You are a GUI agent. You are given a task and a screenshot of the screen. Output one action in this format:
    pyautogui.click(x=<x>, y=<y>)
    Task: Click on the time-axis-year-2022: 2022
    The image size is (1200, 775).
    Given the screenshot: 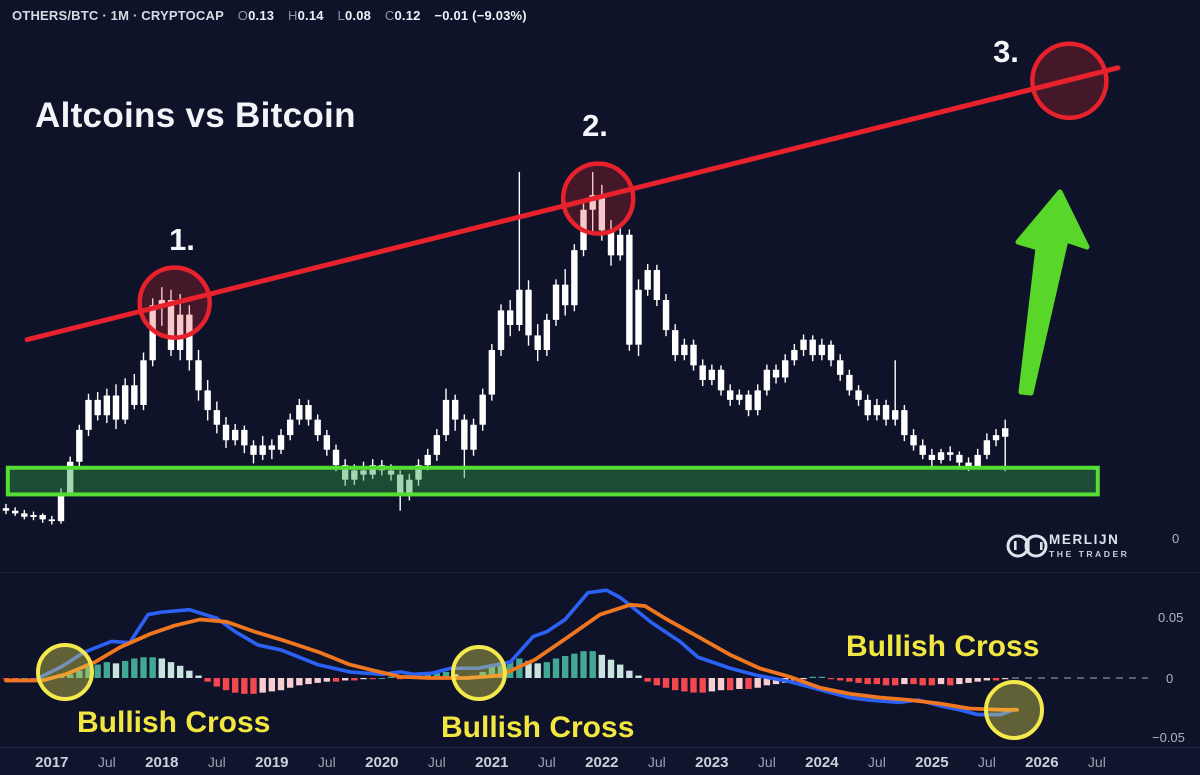 What is the action you would take?
    pyautogui.click(x=602, y=762)
    